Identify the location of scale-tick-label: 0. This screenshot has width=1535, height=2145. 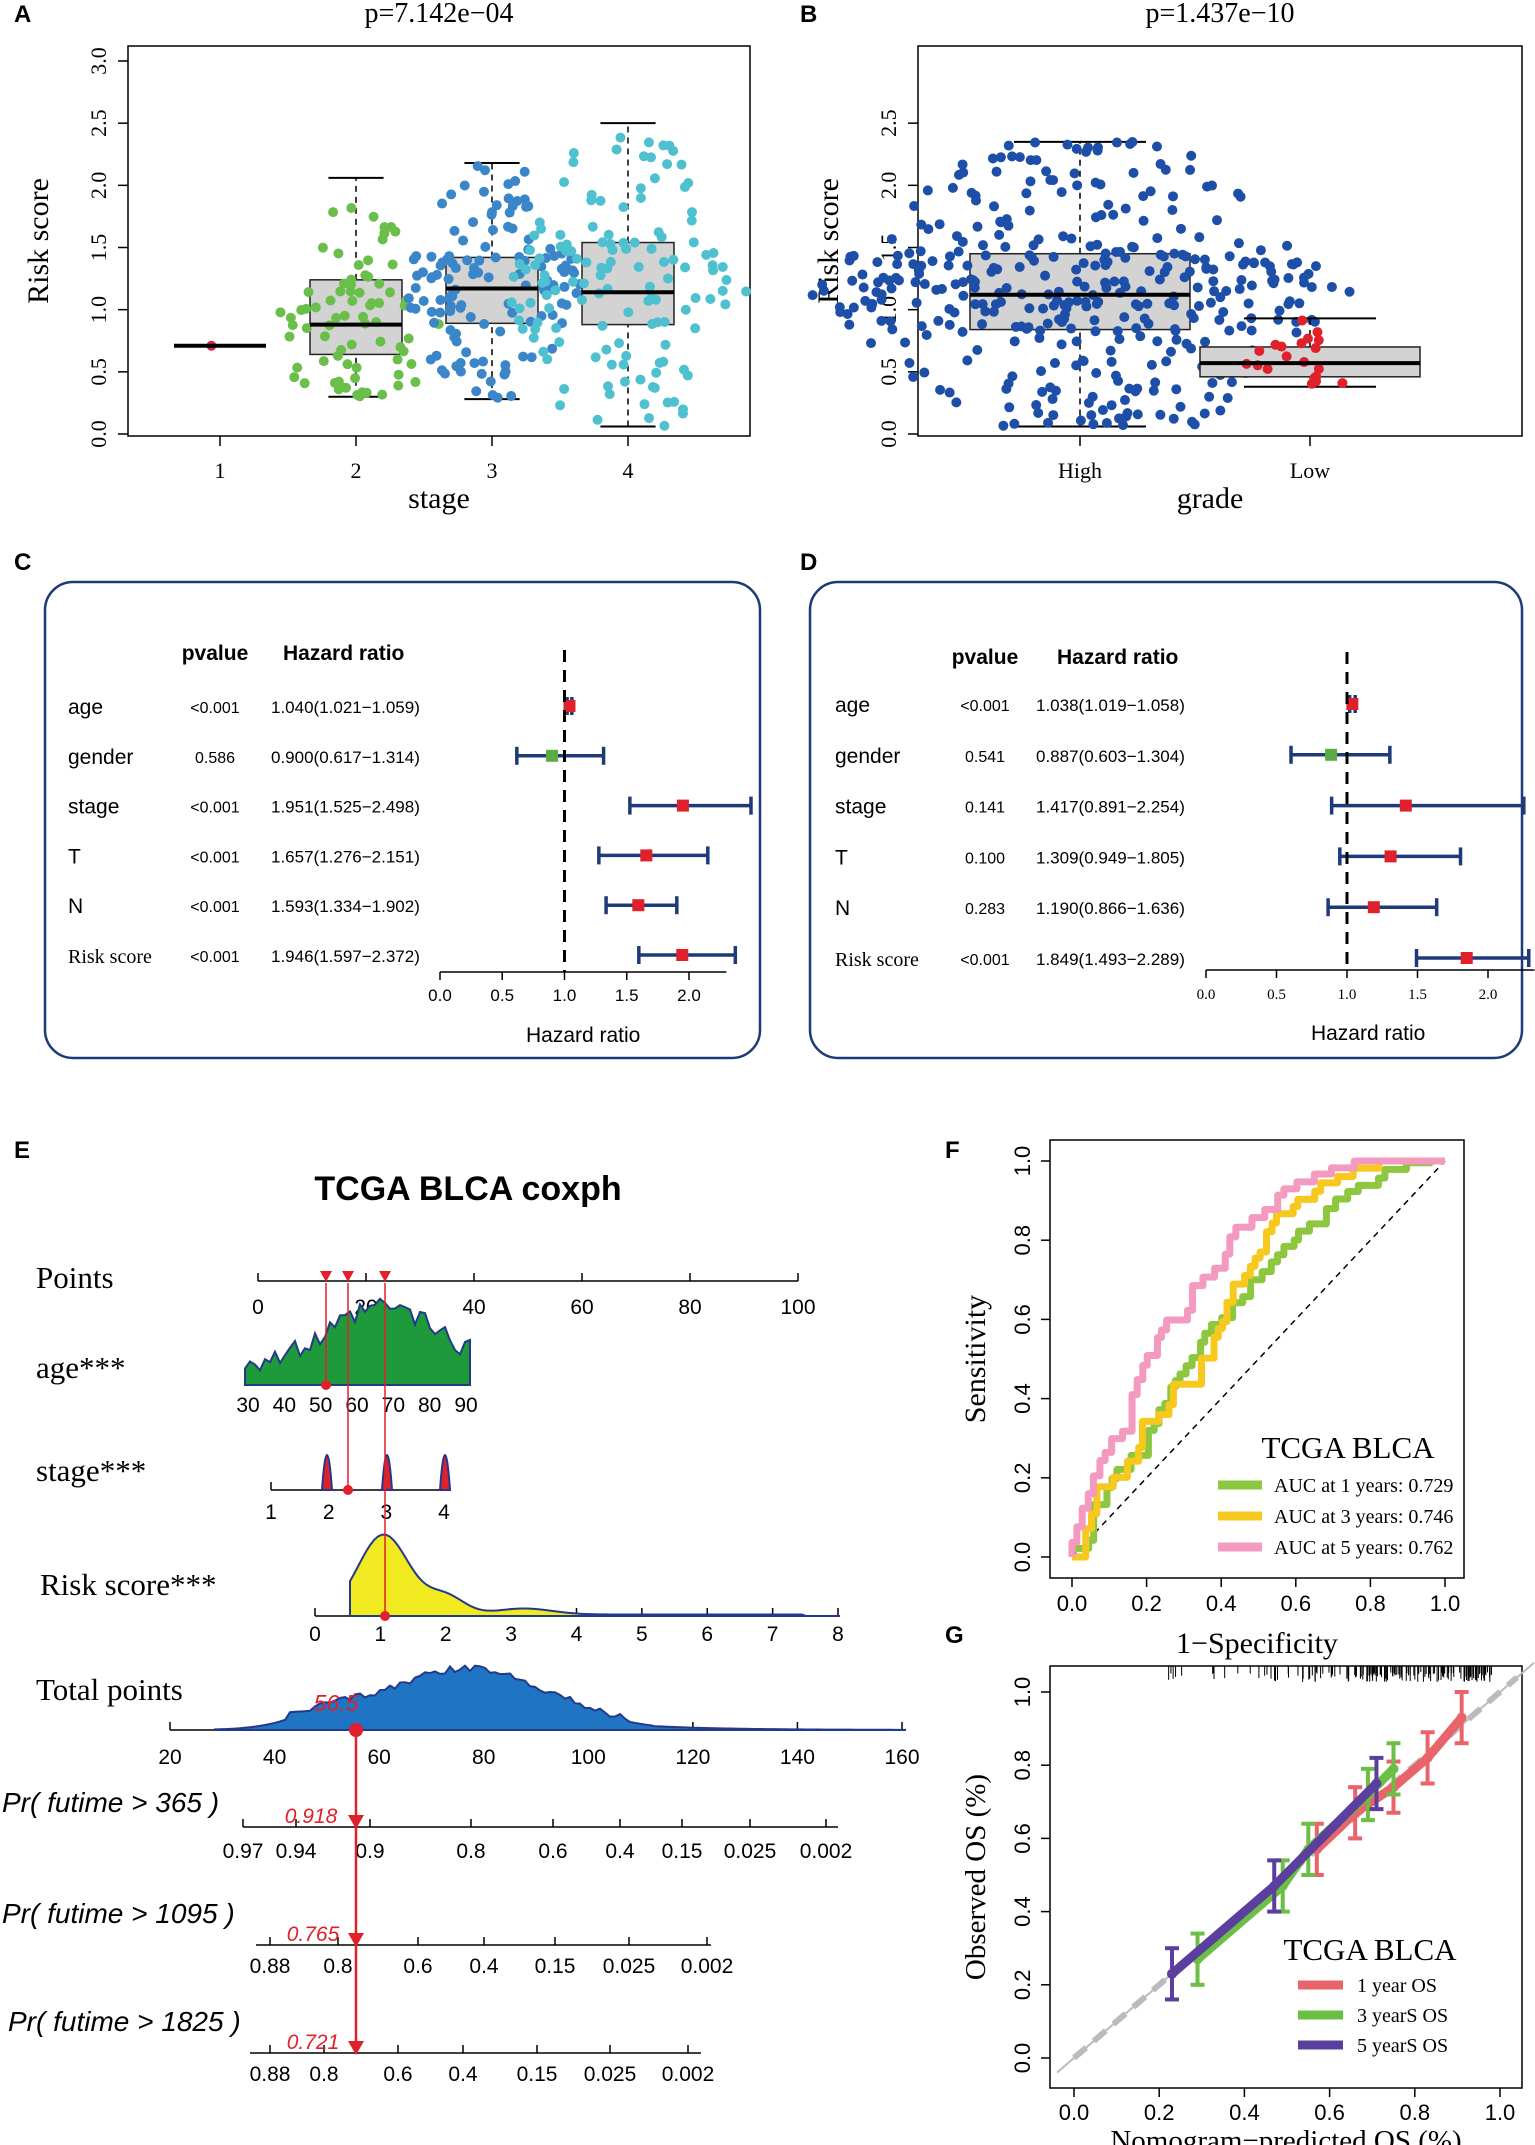
(315, 1634).